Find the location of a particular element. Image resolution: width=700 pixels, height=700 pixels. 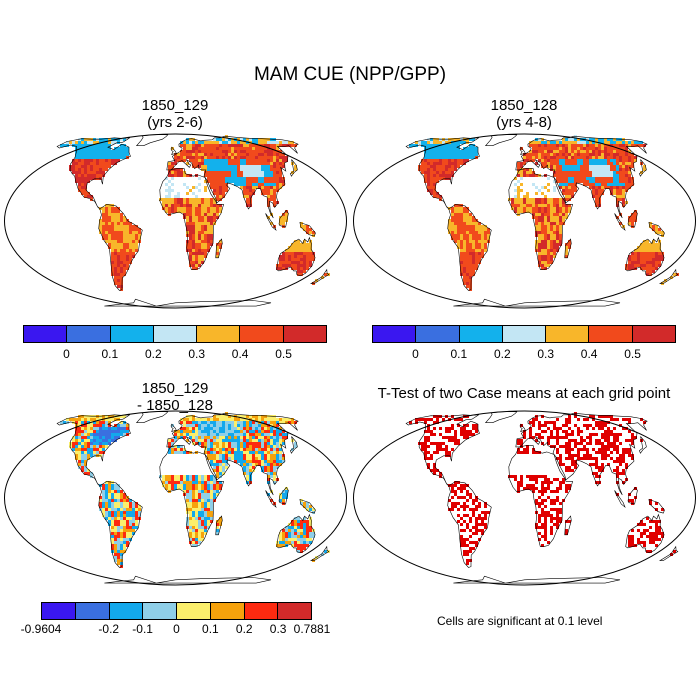

panel-3-title-line1: 1850_129 is located at coordinates (175, 388).